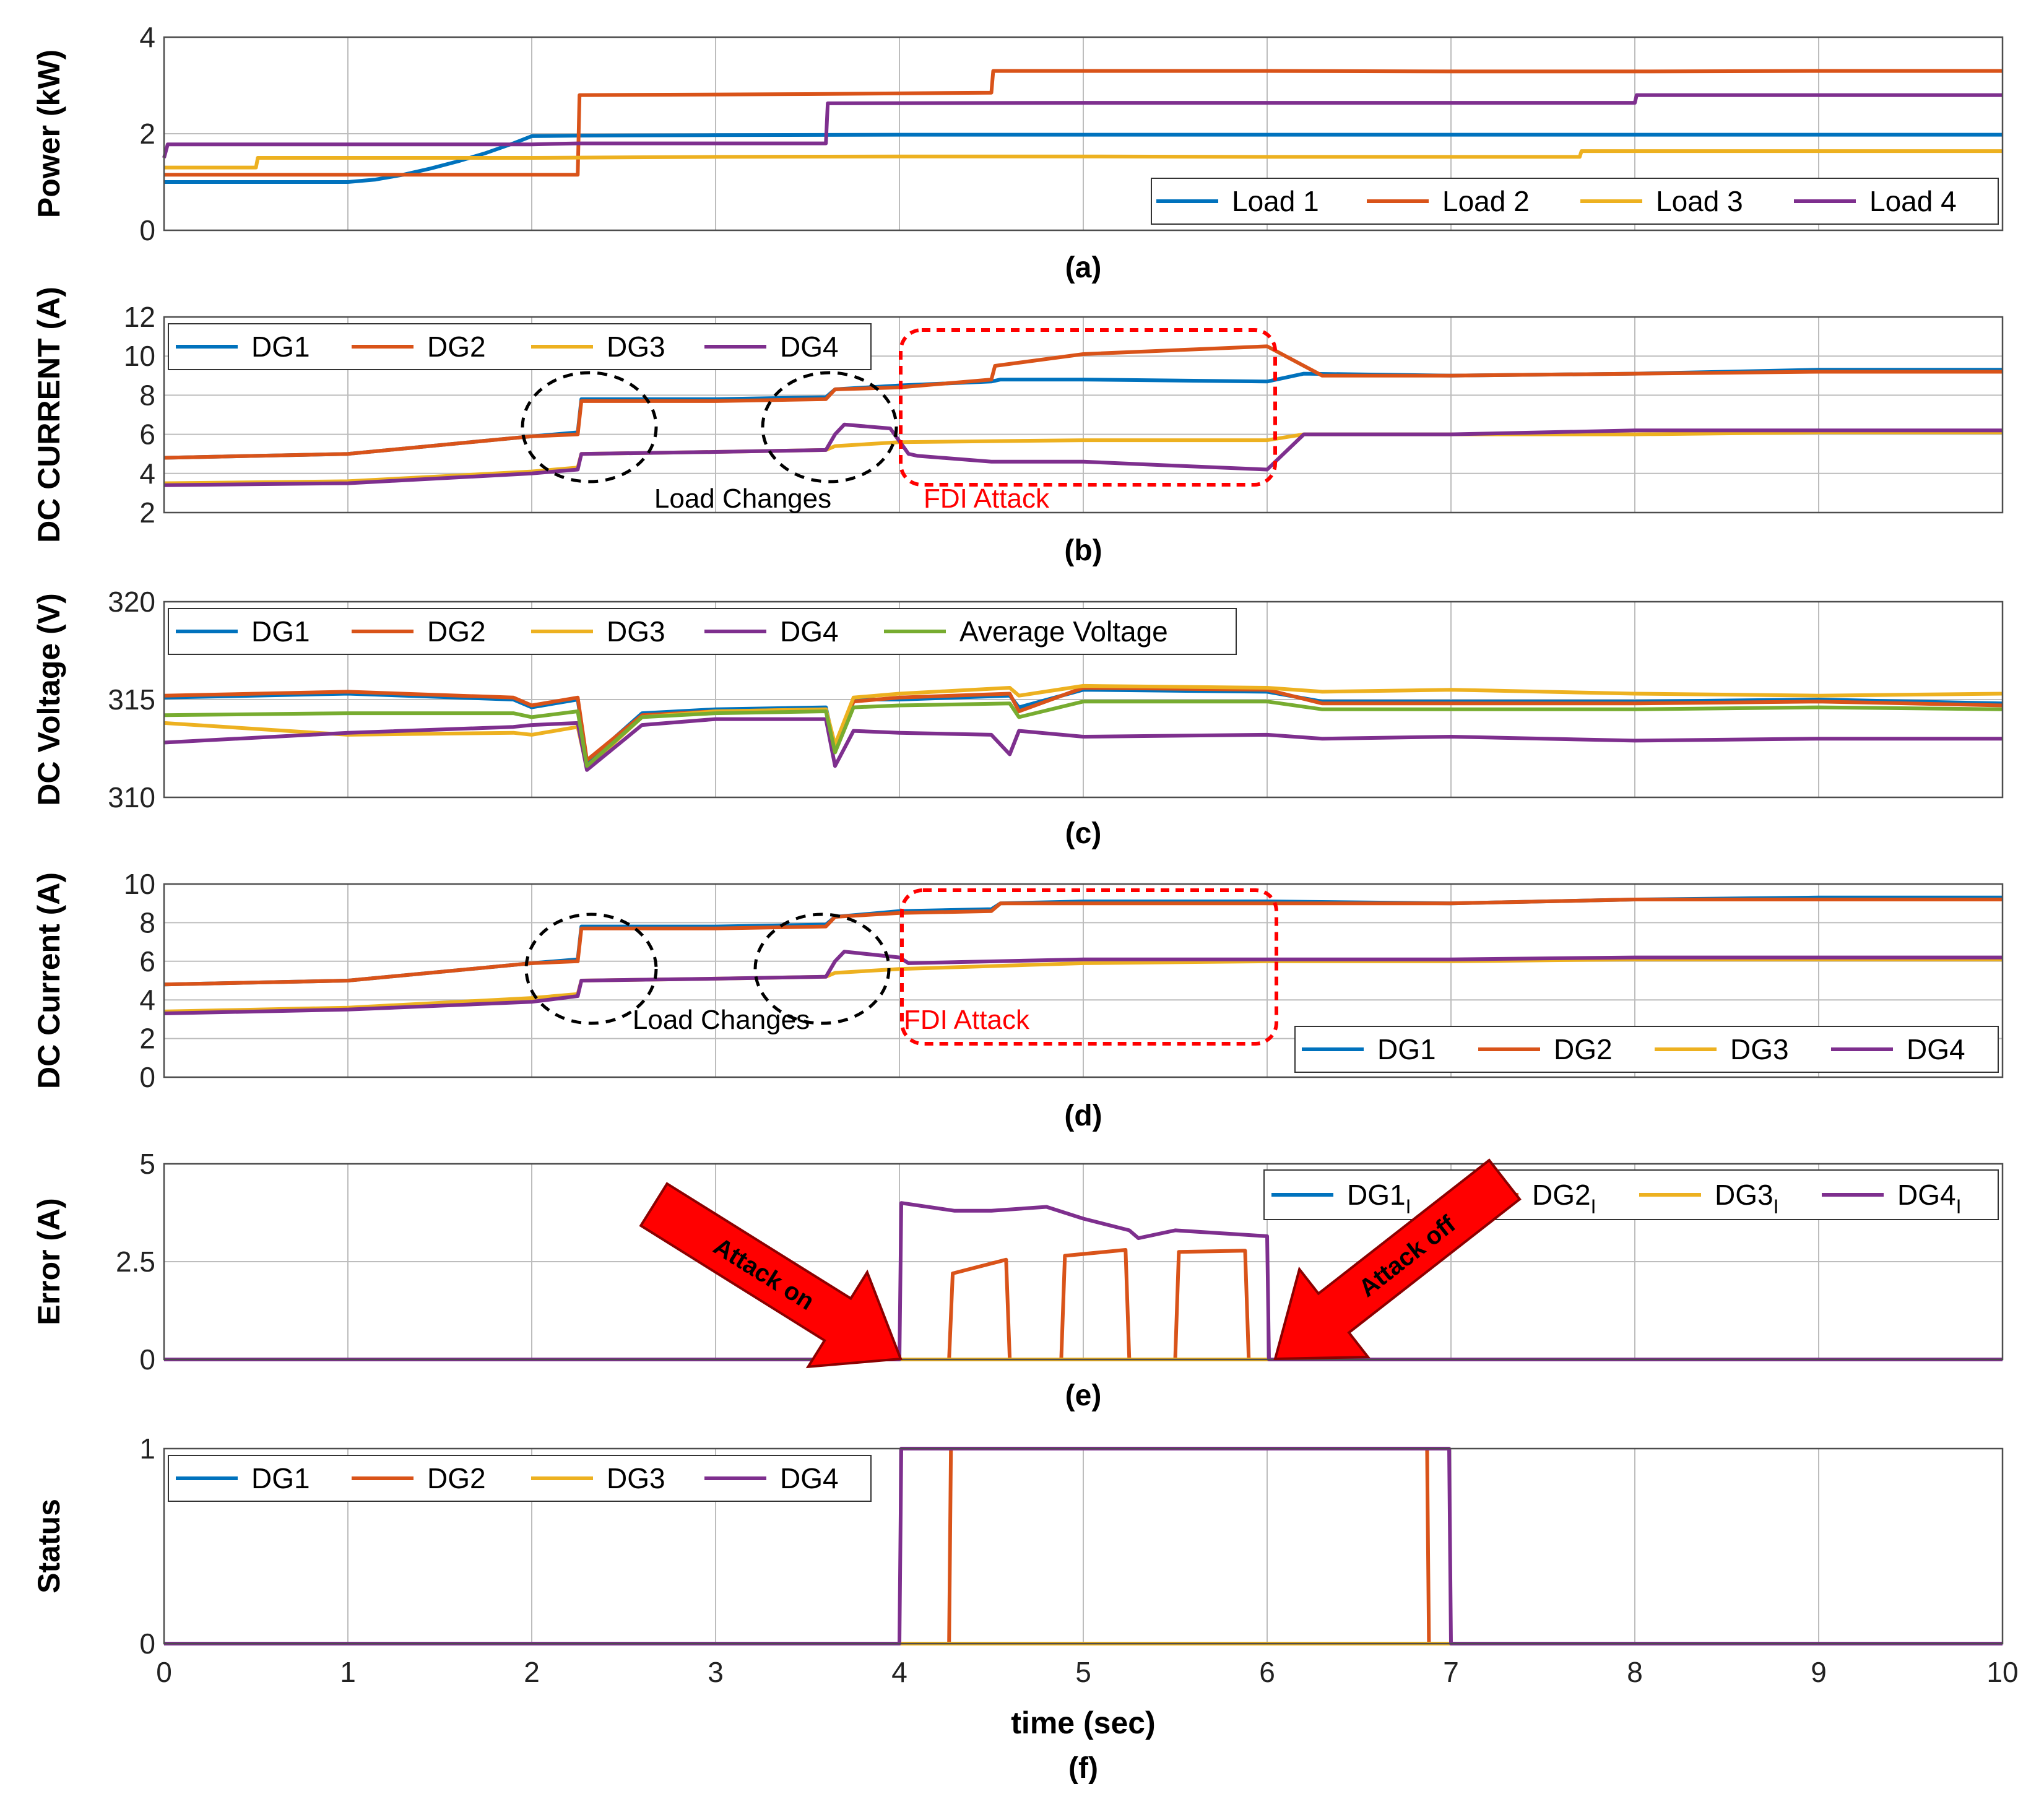 The height and width of the screenshot is (1799, 2044). I want to click on legend-box-a, so click(1575, 201).